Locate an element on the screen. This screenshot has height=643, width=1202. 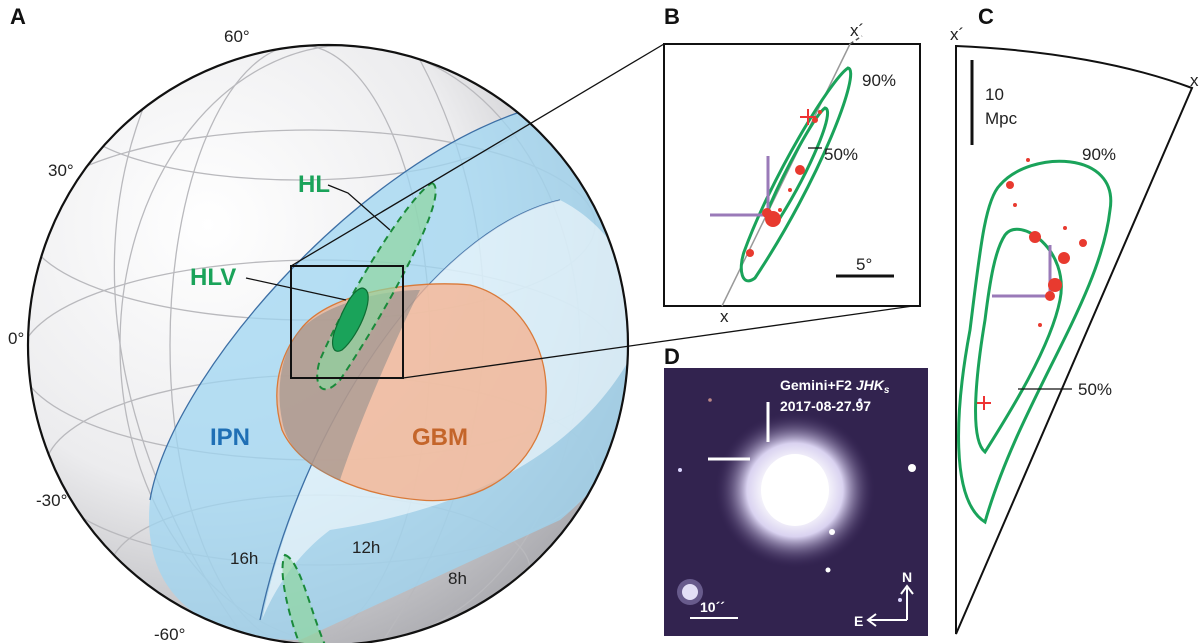
lat-0-label: 0° is located at coordinates (16, 338).